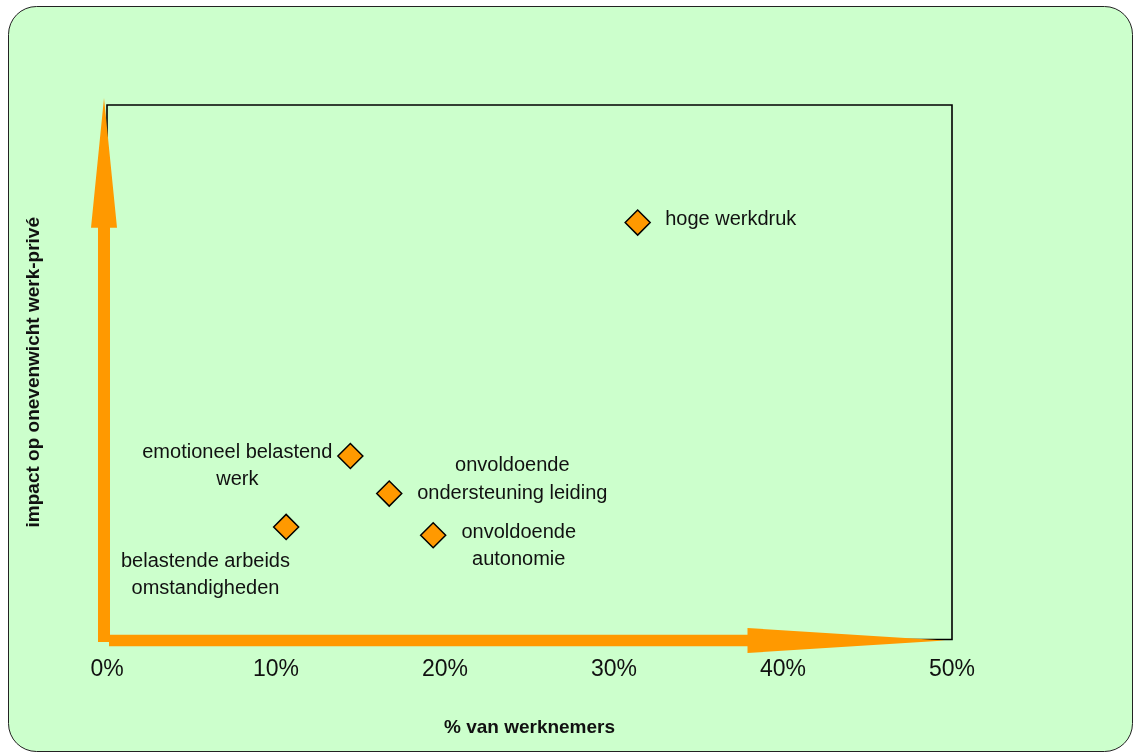  What do you see at coordinates (445, 668) in the screenshot?
I see `x-tick-label: 20%` at bounding box center [445, 668].